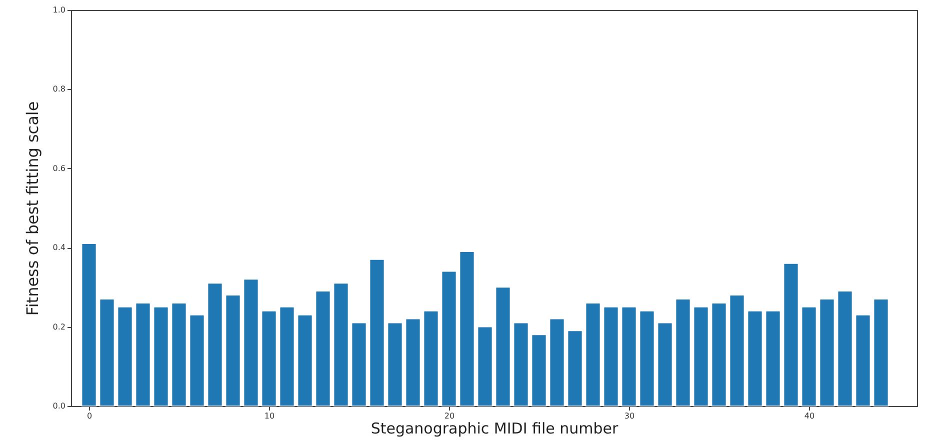  What do you see at coordinates (59, 10) in the screenshot?
I see `y-tick-label: 1.0` at bounding box center [59, 10].